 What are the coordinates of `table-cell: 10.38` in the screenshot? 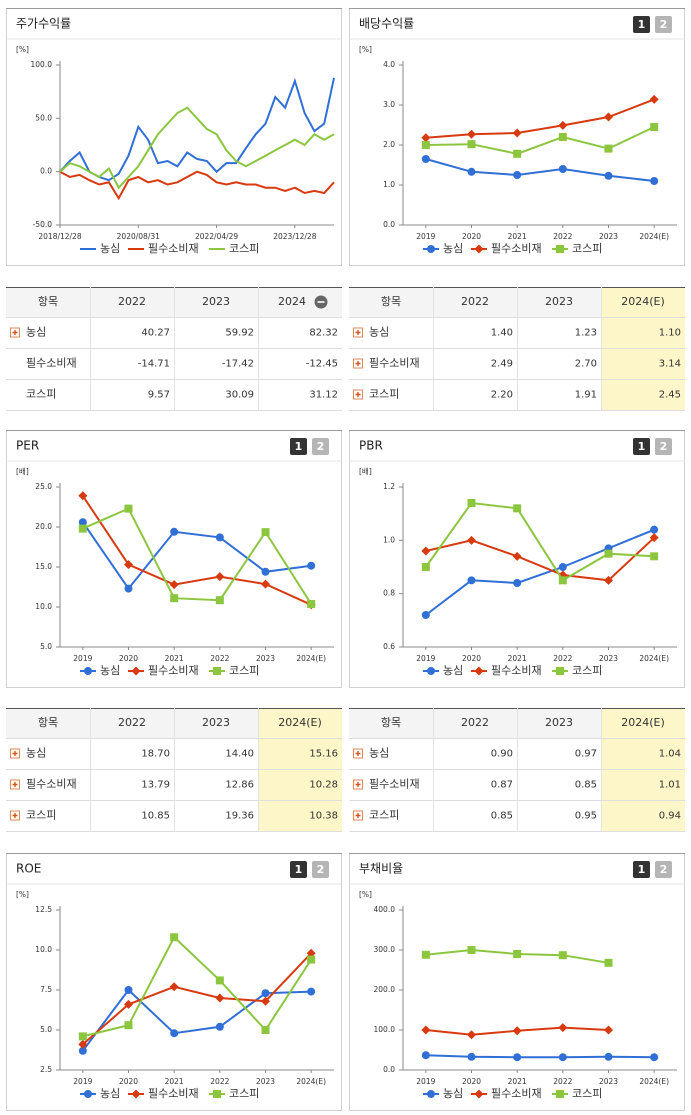 It's located at (323, 816).